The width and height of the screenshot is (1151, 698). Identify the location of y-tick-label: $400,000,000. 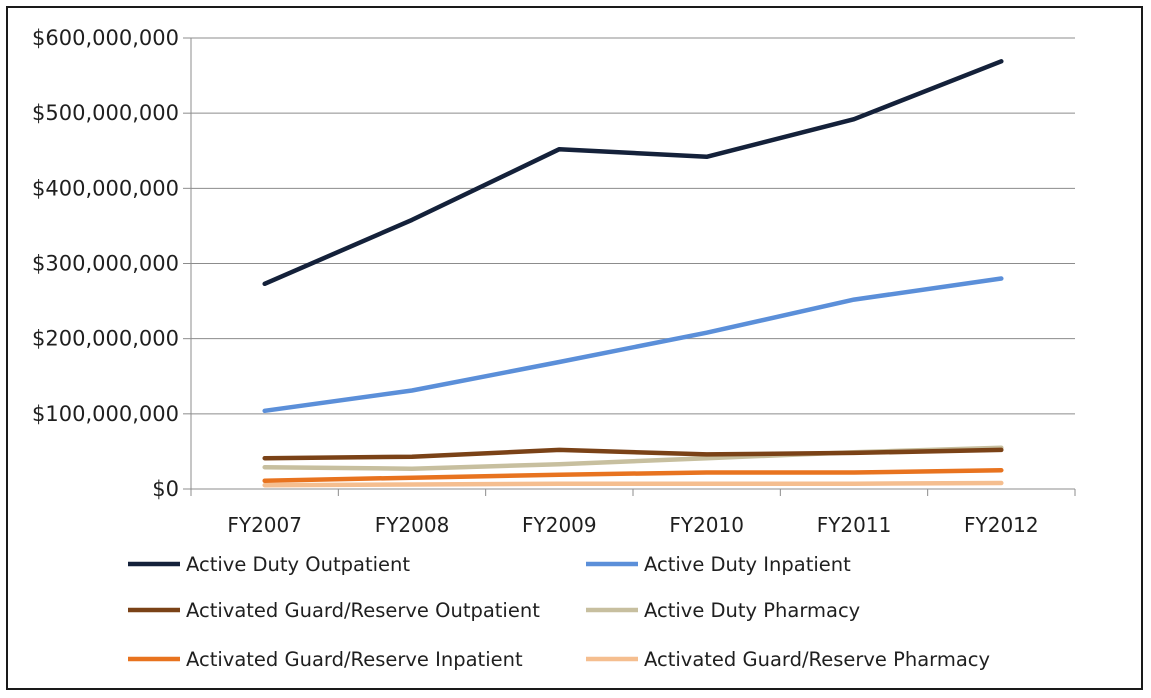
(105, 188).